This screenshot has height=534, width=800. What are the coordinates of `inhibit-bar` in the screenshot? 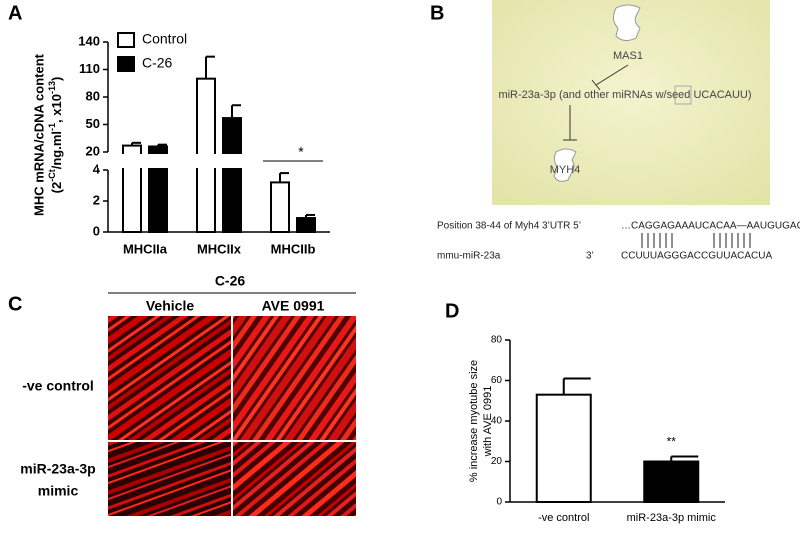 It's located at (596, 85).